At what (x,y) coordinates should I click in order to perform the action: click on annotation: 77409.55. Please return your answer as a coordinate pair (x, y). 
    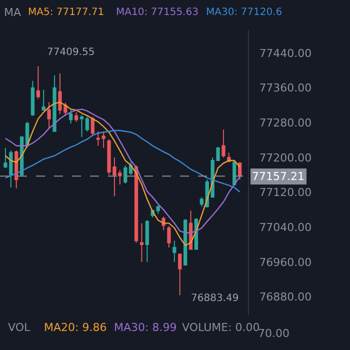
    Looking at the image, I should click on (71, 52).